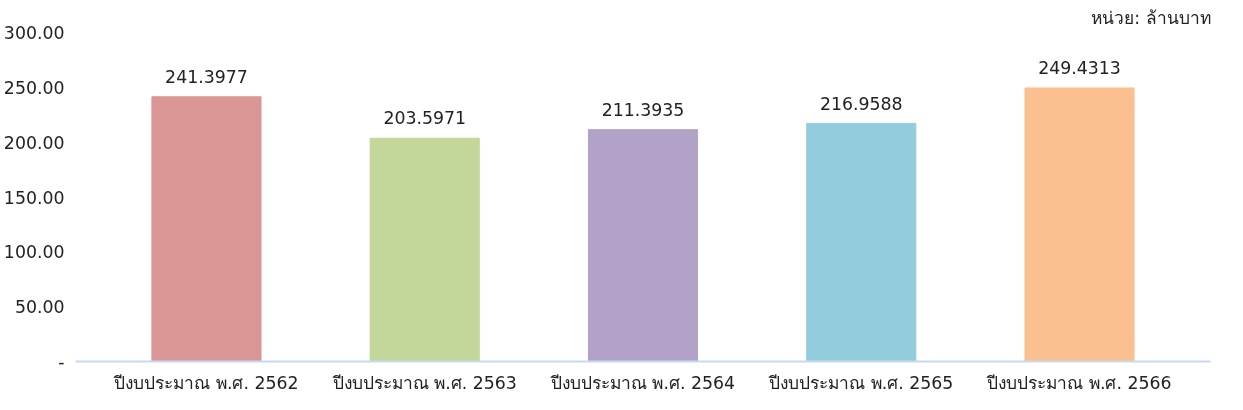 Image resolution: width=1243 pixels, height=410 pixels. I want to click on data-label: 241.3977, so click(206, 76).